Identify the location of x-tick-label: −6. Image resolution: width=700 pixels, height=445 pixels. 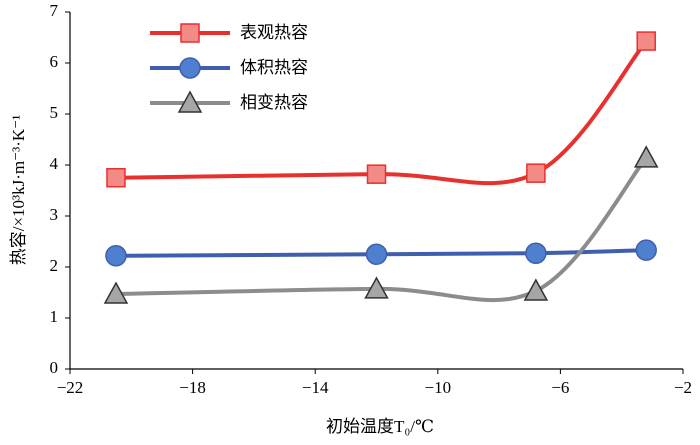
(560, 387).